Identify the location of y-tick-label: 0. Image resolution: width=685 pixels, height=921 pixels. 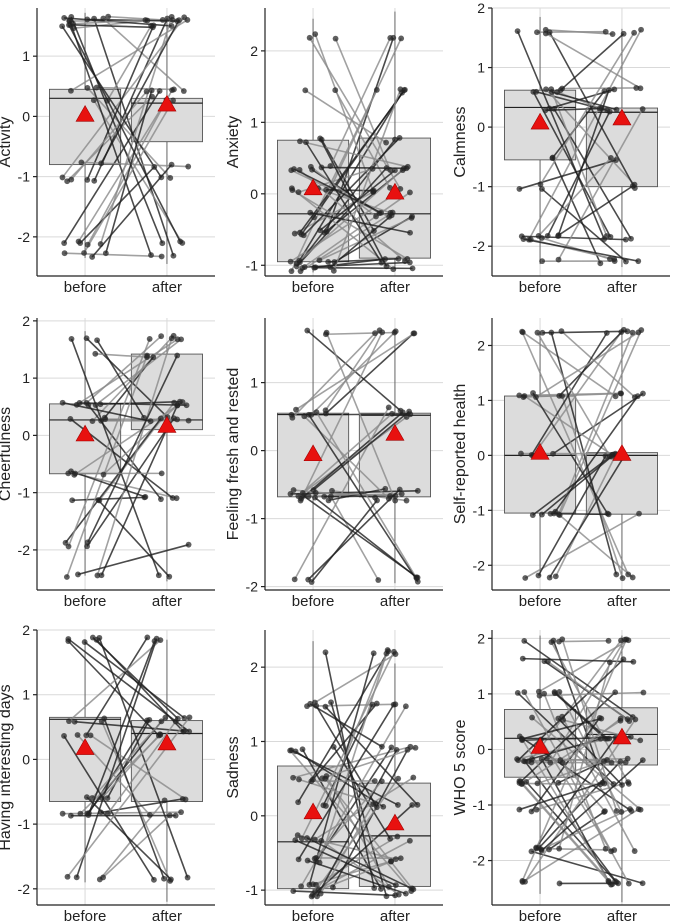
(26, 116).